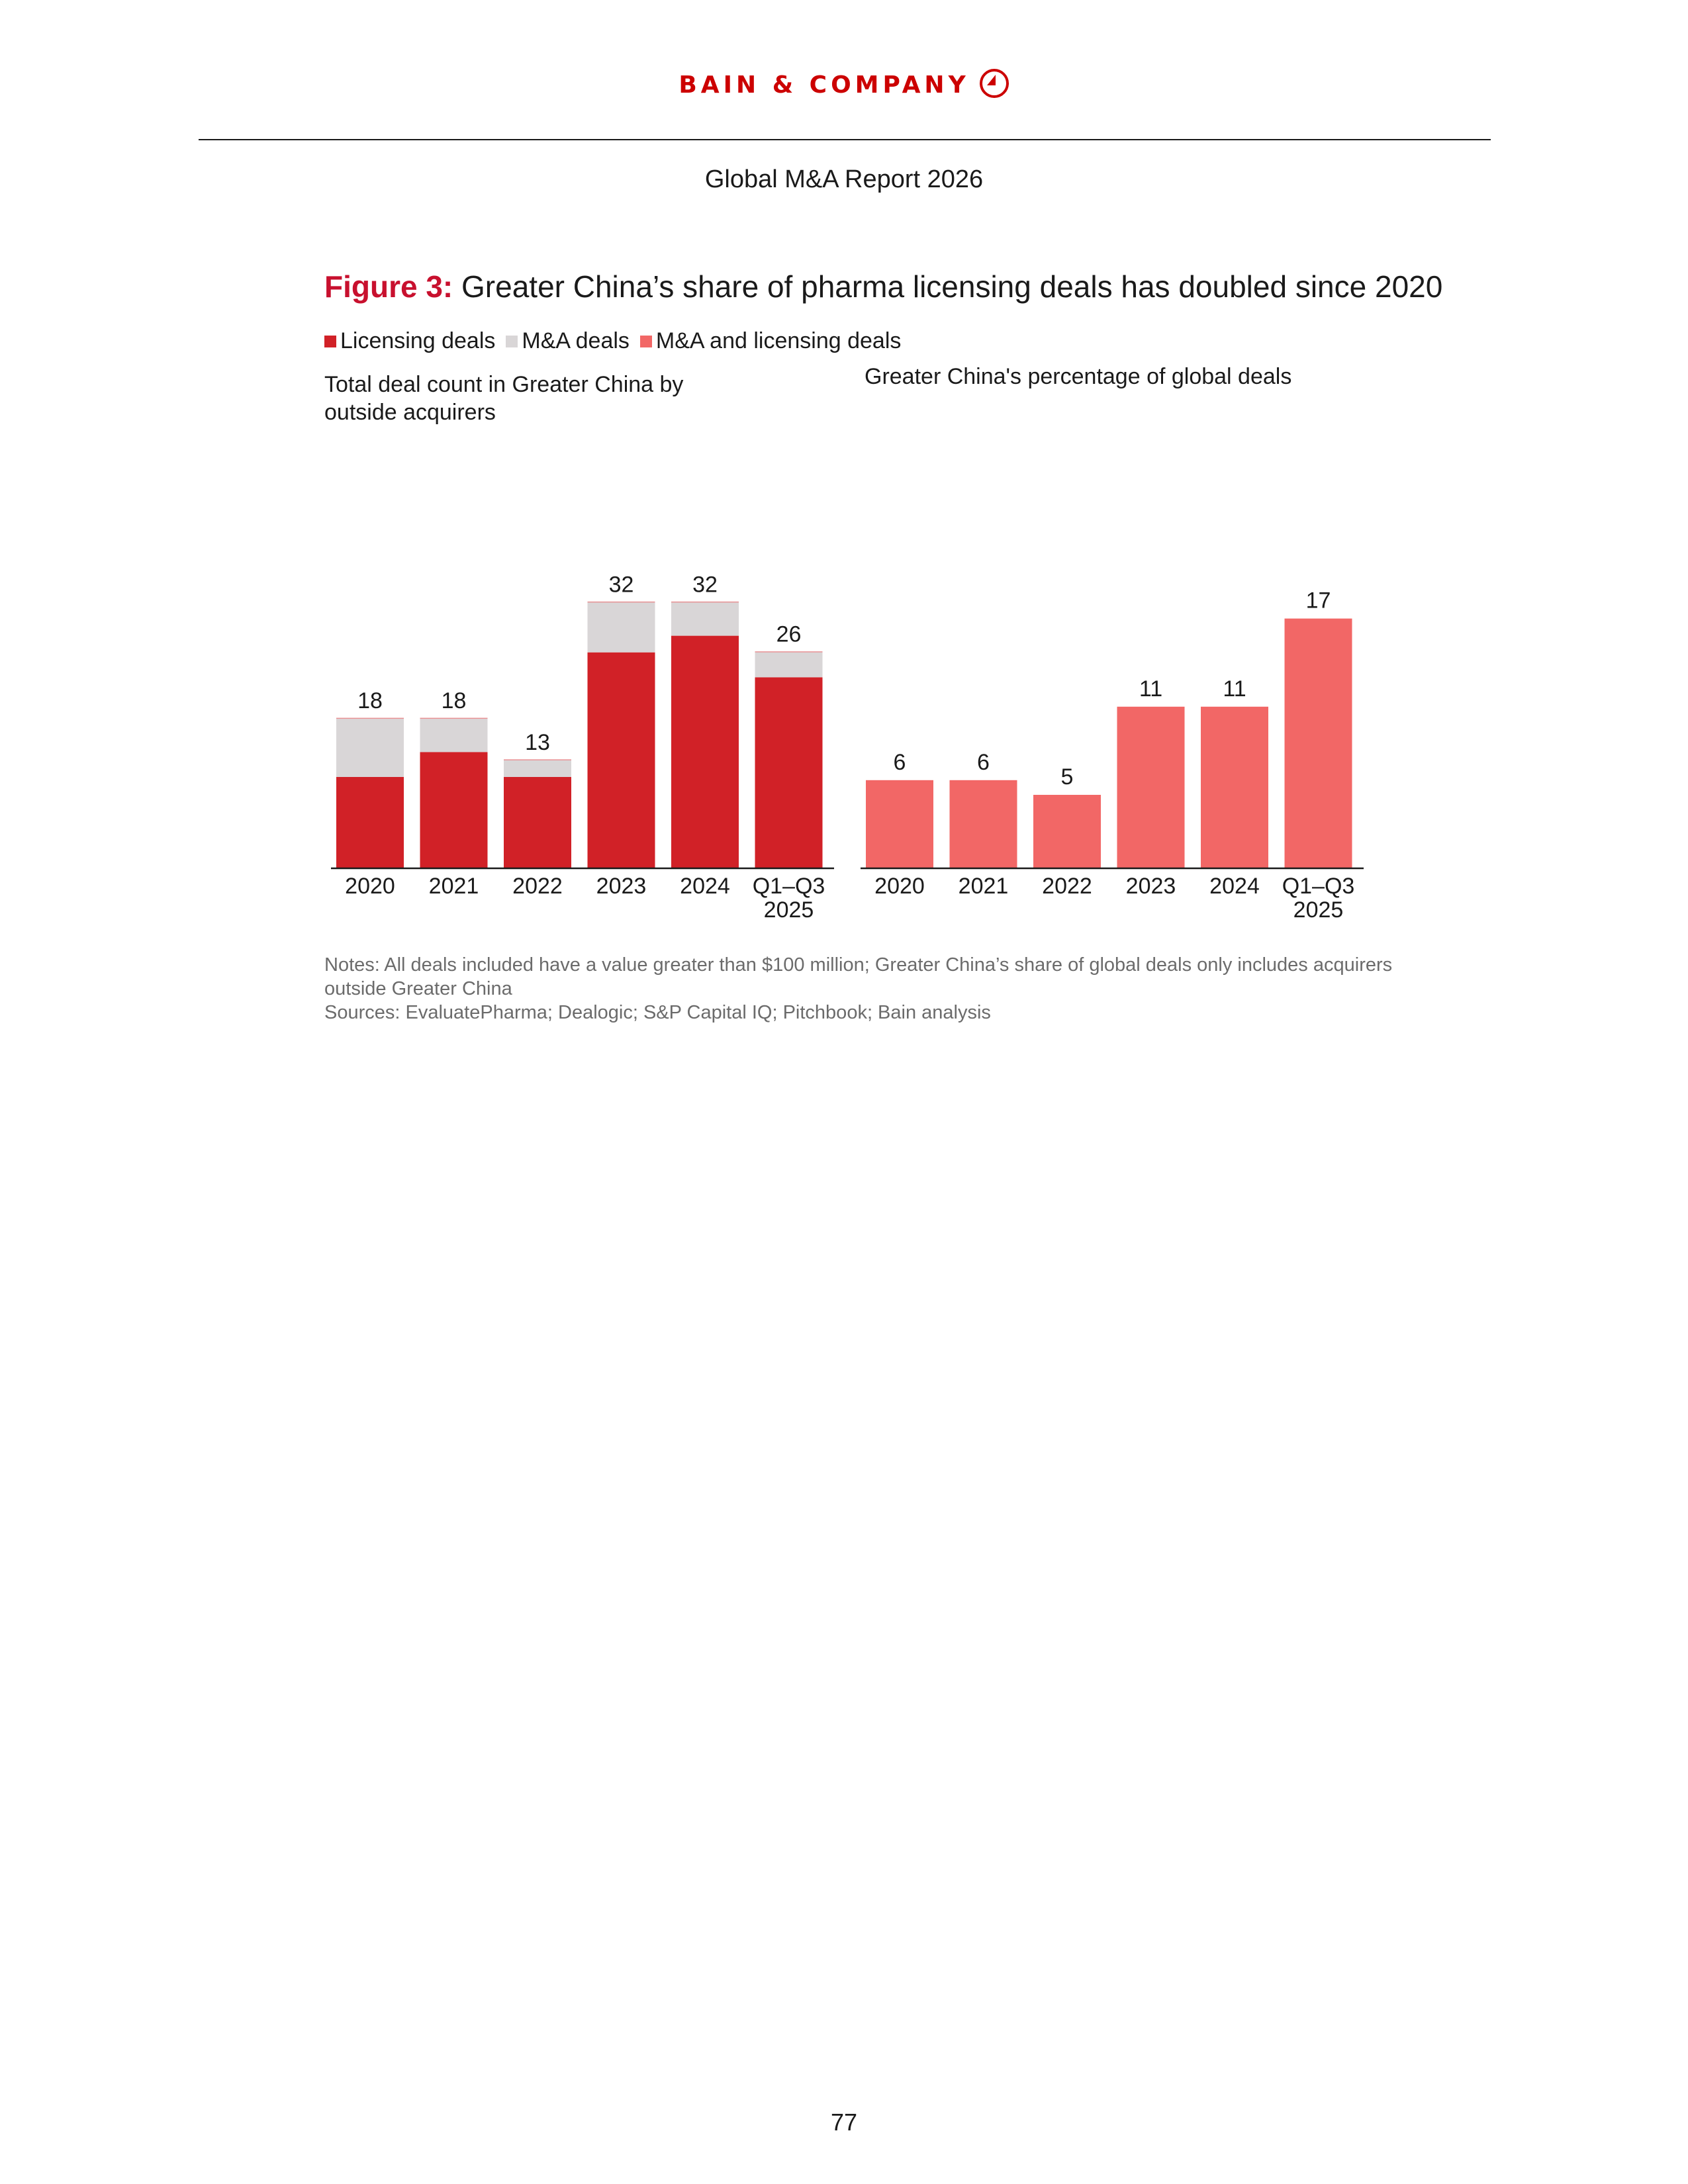 The image size is (1688, 2184). I want to click on right-x-tick-5-line1: Q1–Q3, so click(1318, 886).